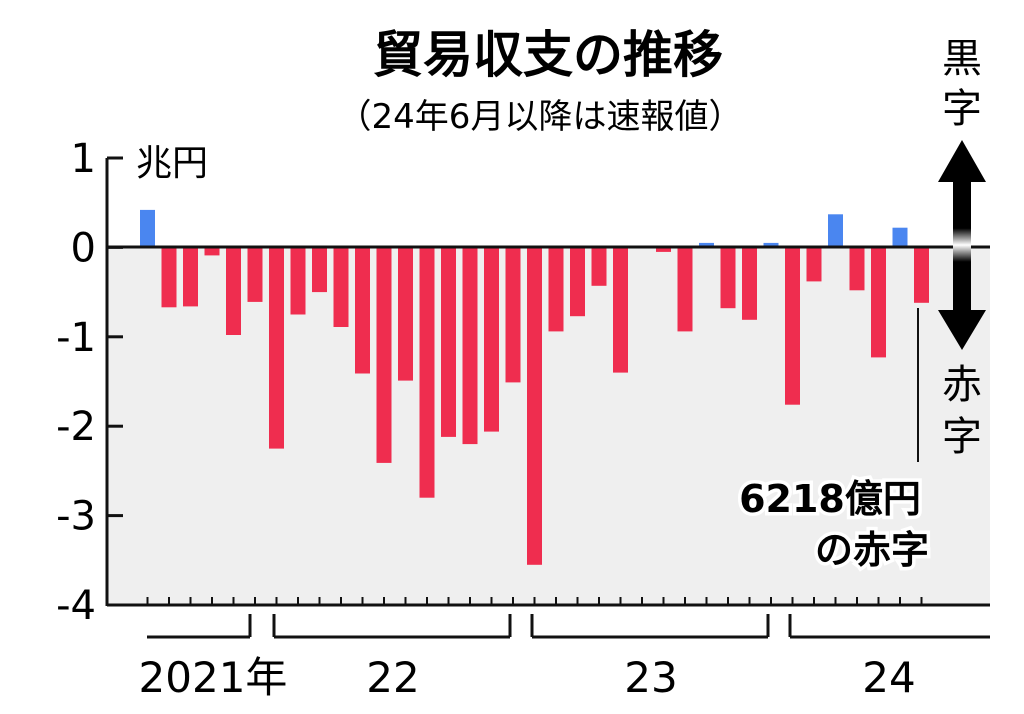 The height and width of the screenshot is (714, 1024). What do you see at coordinates (962, 109) in the screenshot?
I see `surplus-label-char-2: 字` at bounding box center [962, 109].